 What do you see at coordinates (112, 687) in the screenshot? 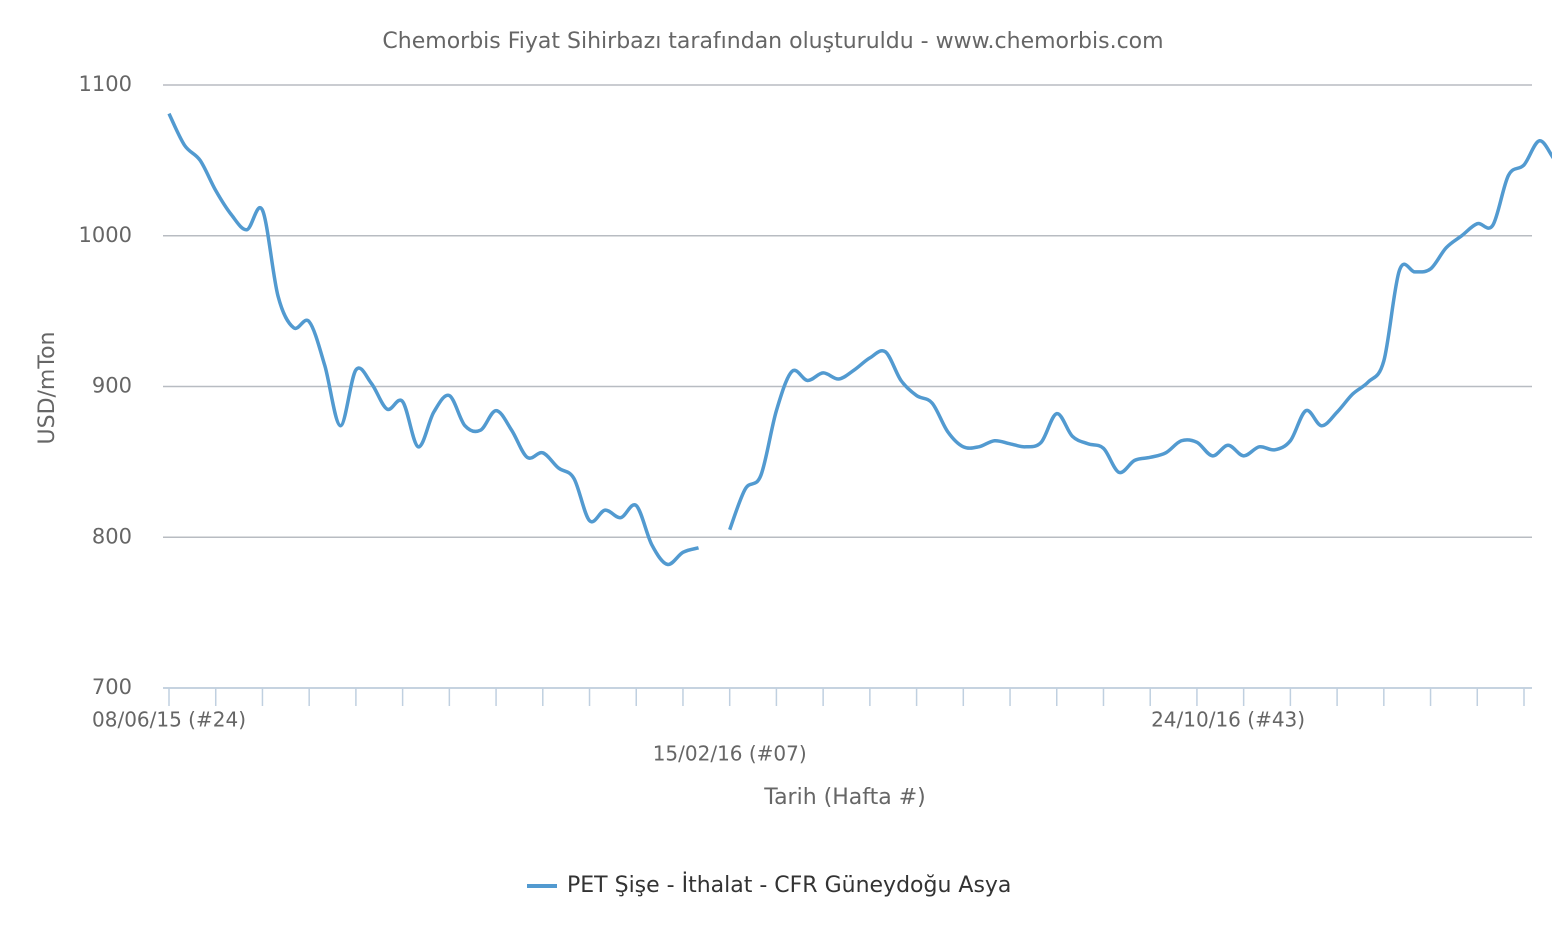
I see `y-tick-label: 700` at bounding box center [112, 687].